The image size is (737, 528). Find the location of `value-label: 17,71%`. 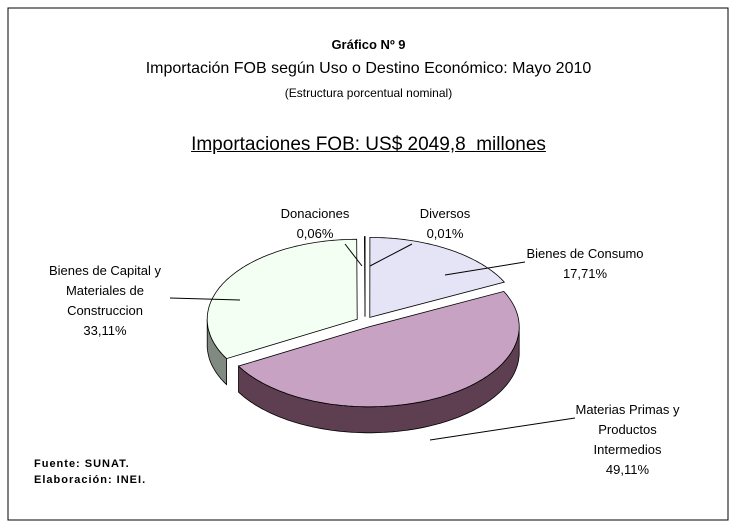

value-label: 17,71% is located at coordinates (585, 273).